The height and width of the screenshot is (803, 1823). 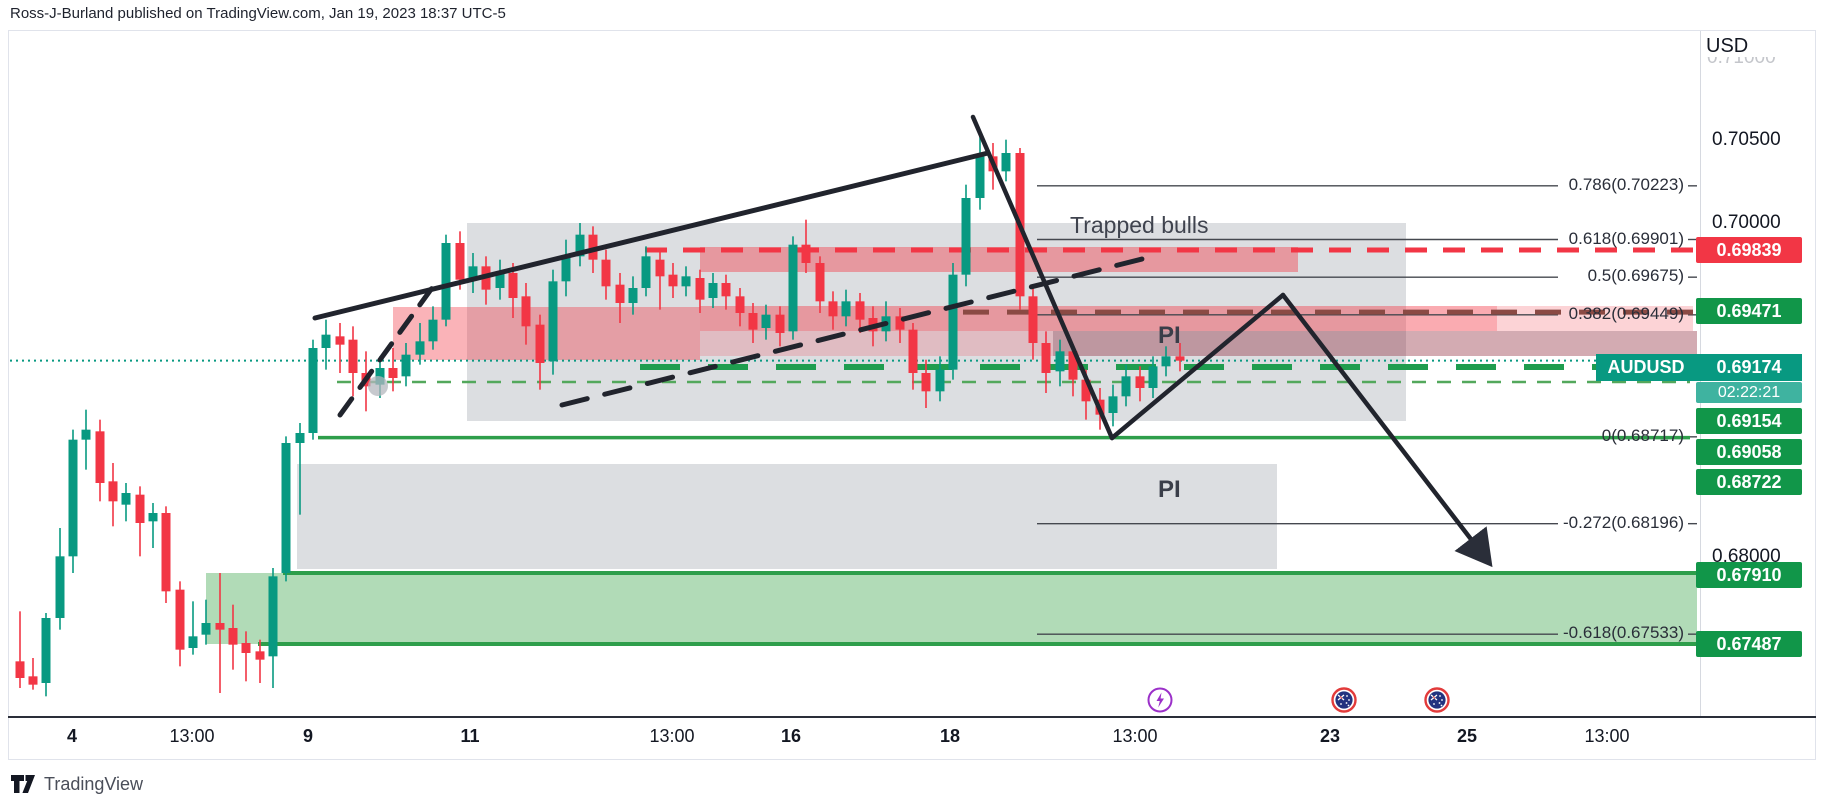 I want to click on price-level-badge: 0.68722, so click(x=1749, y=482).